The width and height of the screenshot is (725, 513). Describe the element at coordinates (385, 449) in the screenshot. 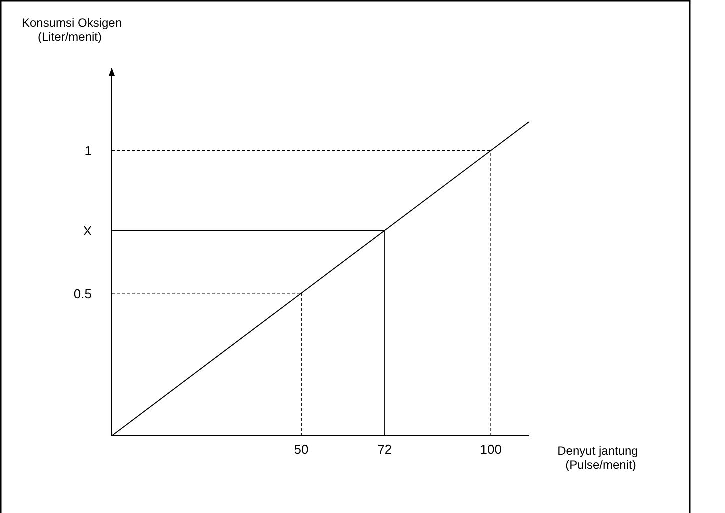

I see `x-tick-label: 72` at that location.